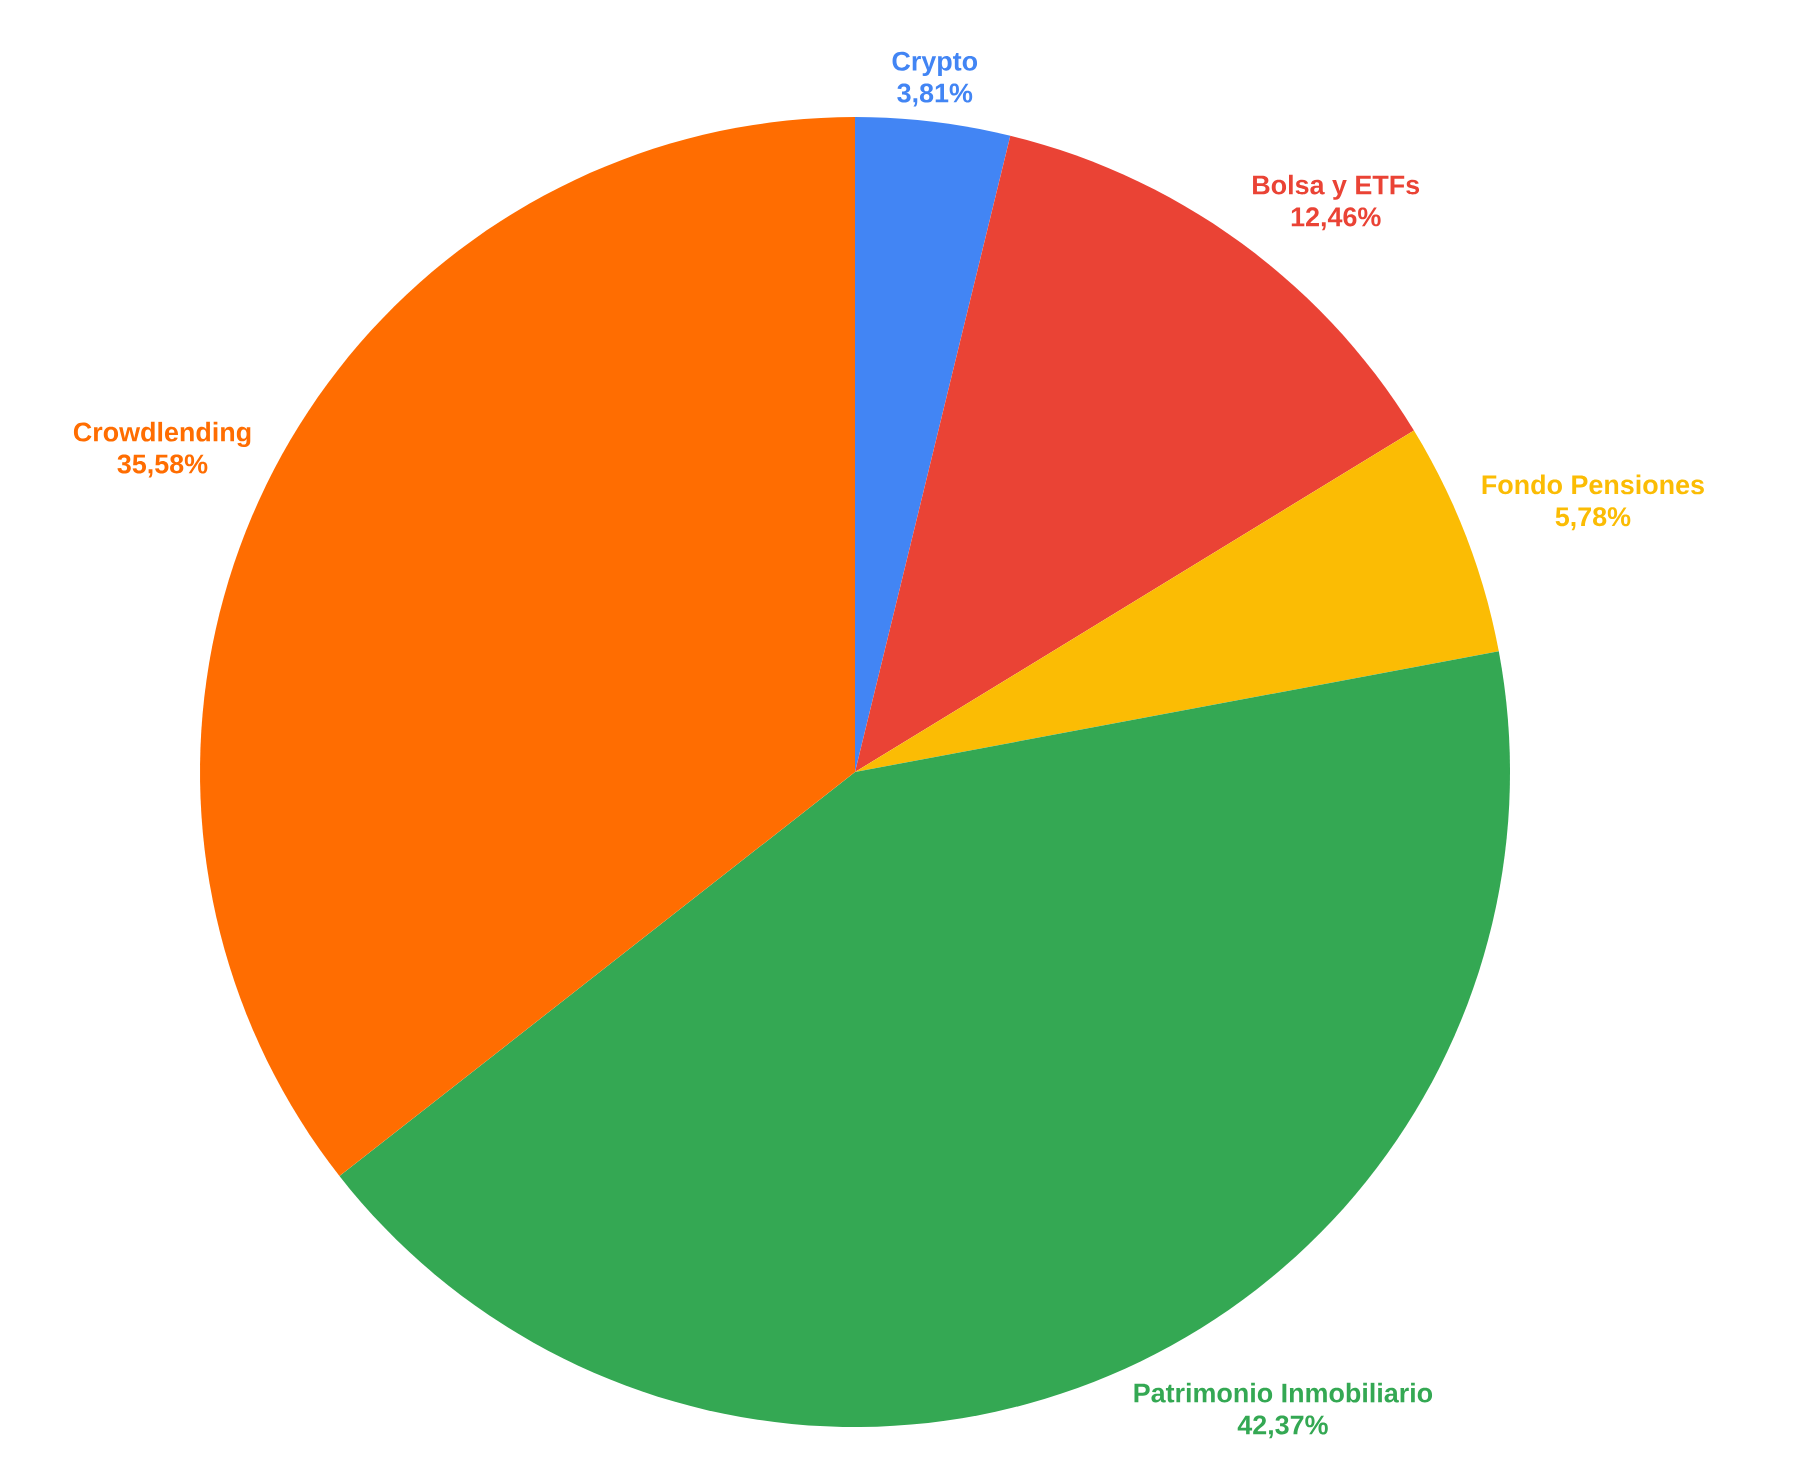  Describe the element at coordinates (1283, 1392) in the screenshot. I see `slice-label: Patrimonio Inmobiliario` at that location.